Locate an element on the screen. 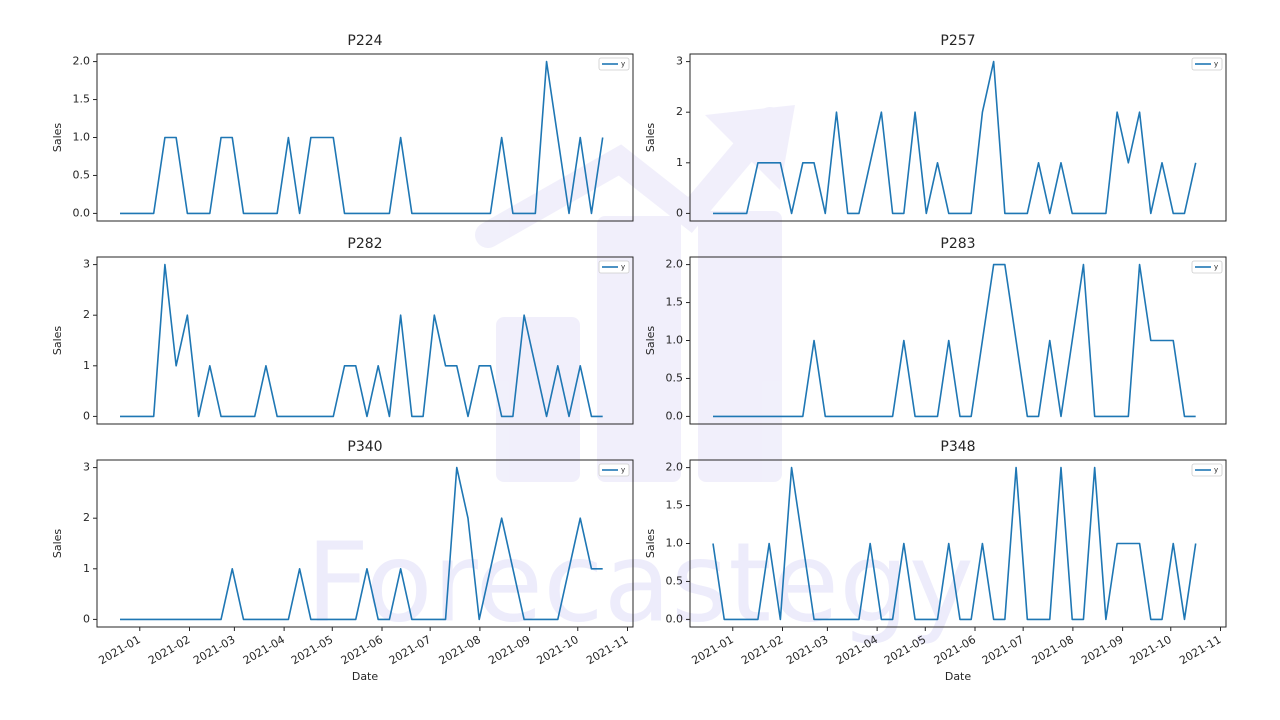 The width and height of the screenshot is (1280, 720). watermark-logo is located at coordinates (635, 293).